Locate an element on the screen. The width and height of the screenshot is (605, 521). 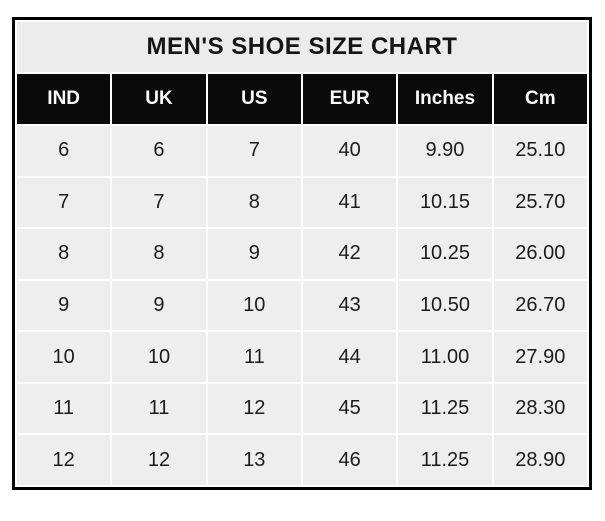
cell-uk: 10 is located at coordinates (159, 357).